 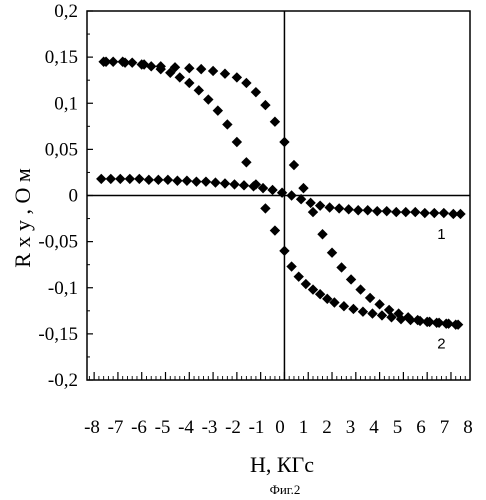 I want to click on x-tick-label: 8, so click(x=468, y=427).